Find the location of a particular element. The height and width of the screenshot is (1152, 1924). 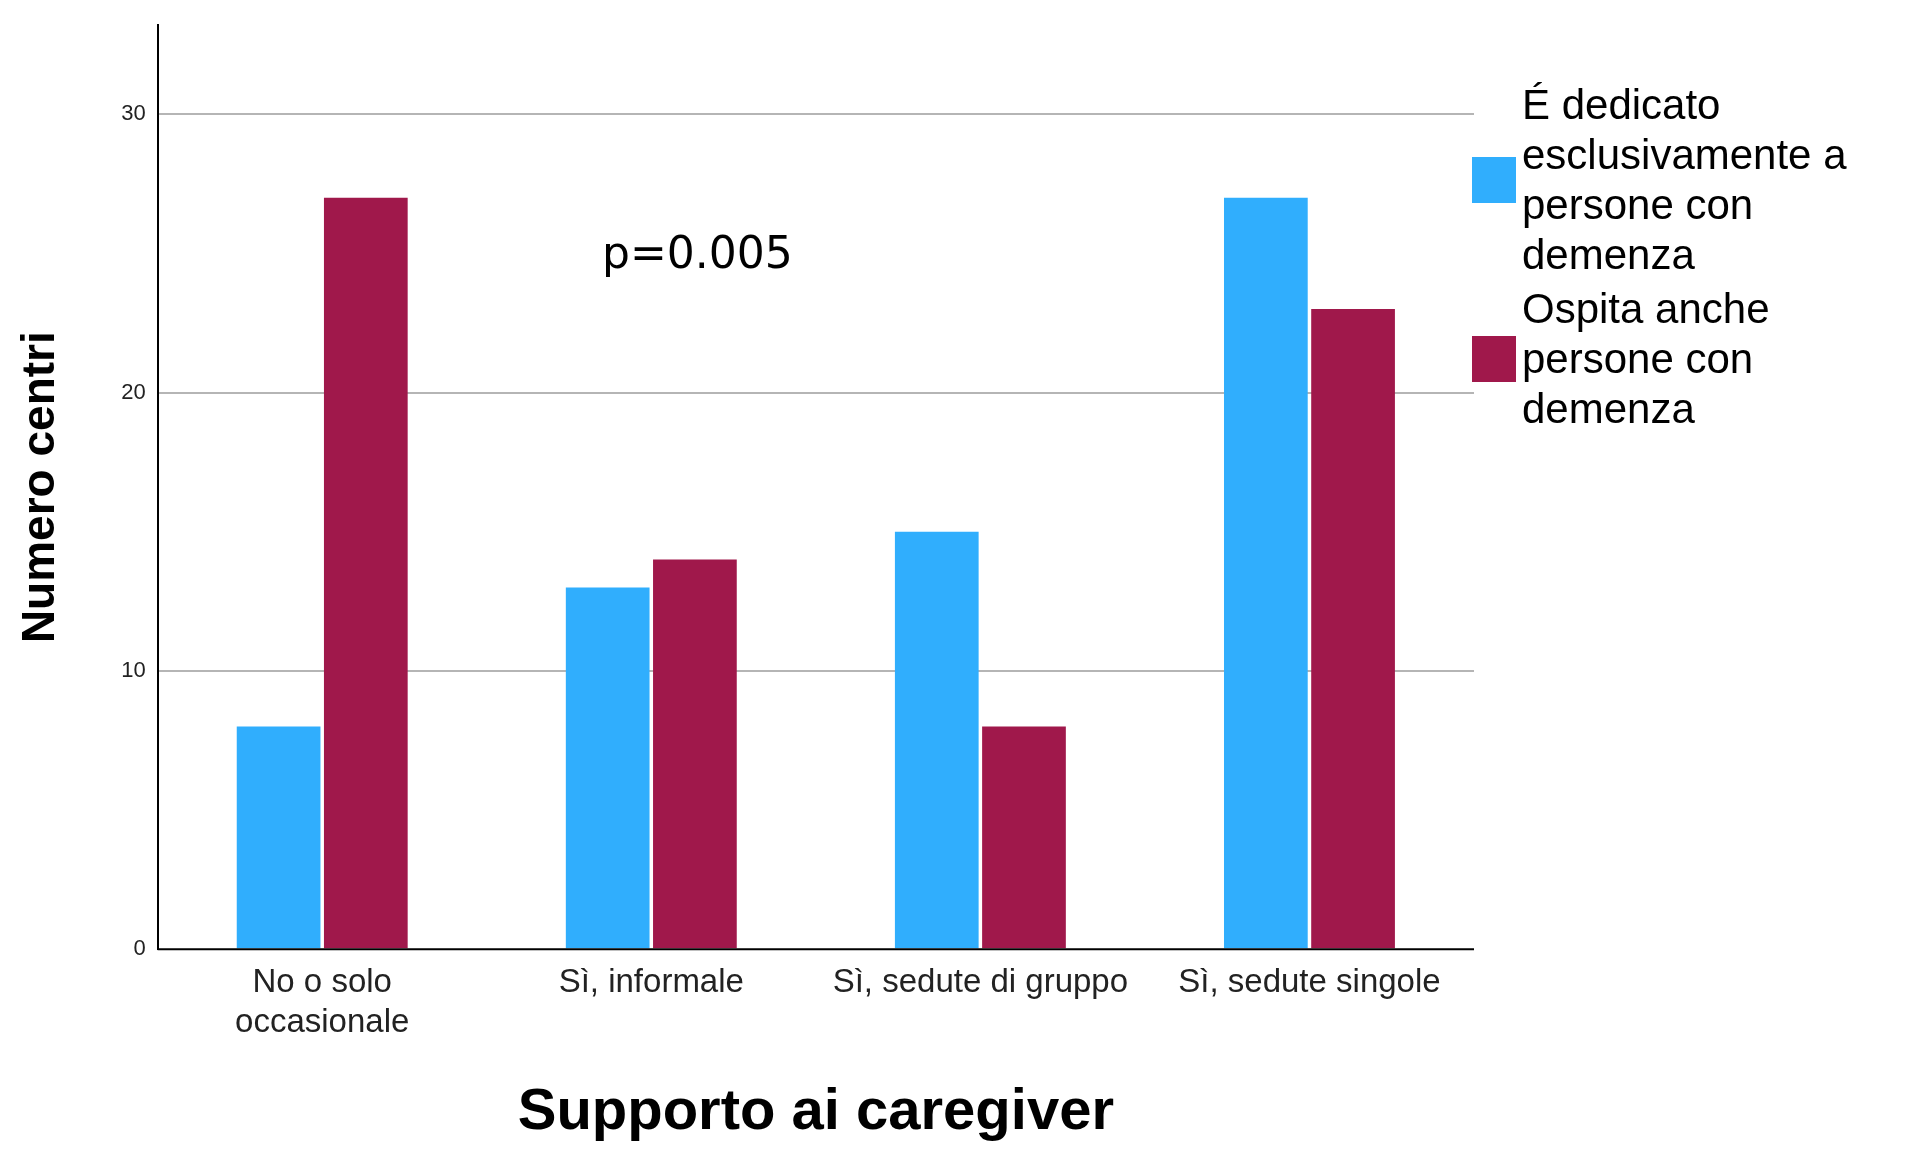

y-tick-label: 0 is located at coordinates (139, 948).